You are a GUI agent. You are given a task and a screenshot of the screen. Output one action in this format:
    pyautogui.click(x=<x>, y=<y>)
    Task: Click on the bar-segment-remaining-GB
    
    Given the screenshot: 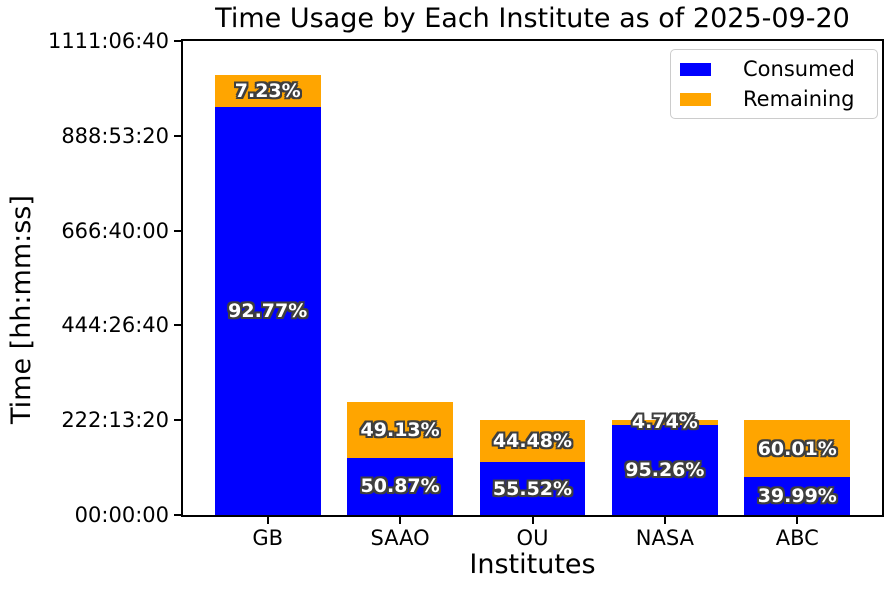 What is the action you would take?
    pyautogui.click(x=267, y=91)
    